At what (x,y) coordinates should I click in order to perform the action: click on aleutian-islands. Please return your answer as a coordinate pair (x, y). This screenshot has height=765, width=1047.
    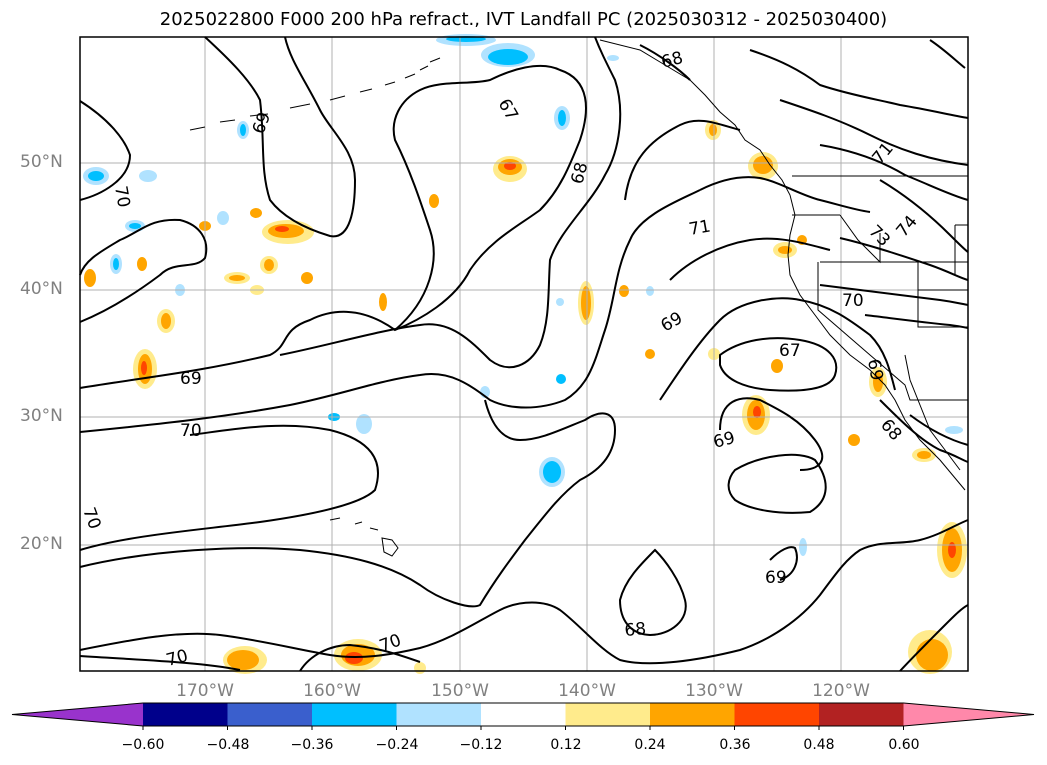
    Looking at the image, I should click on (315, 94).